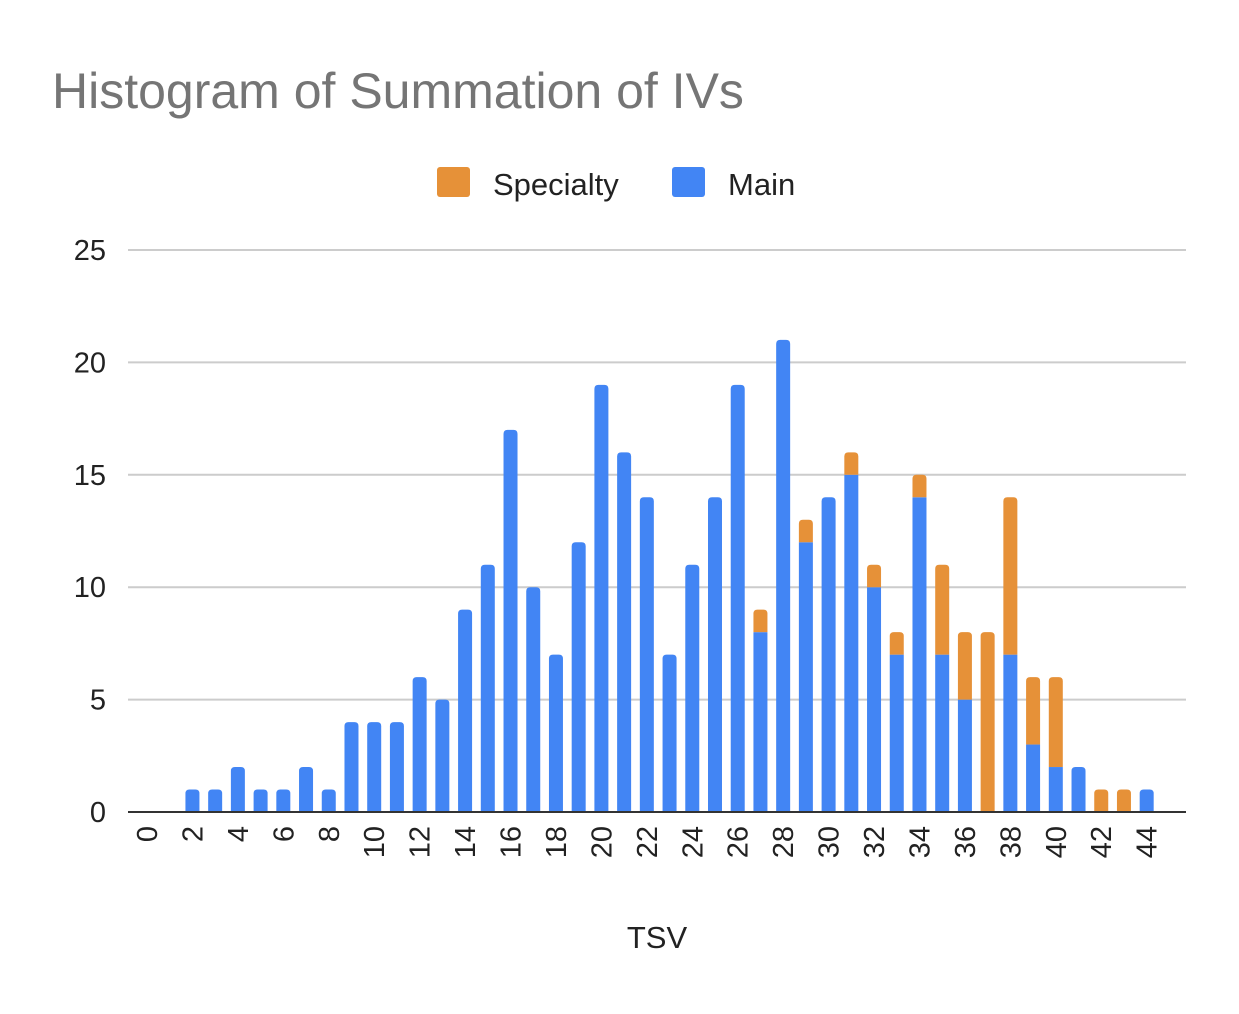 The image size is (1239, 1014). I want to click on legend-label-specialty: Specialty, so click(556, 184).